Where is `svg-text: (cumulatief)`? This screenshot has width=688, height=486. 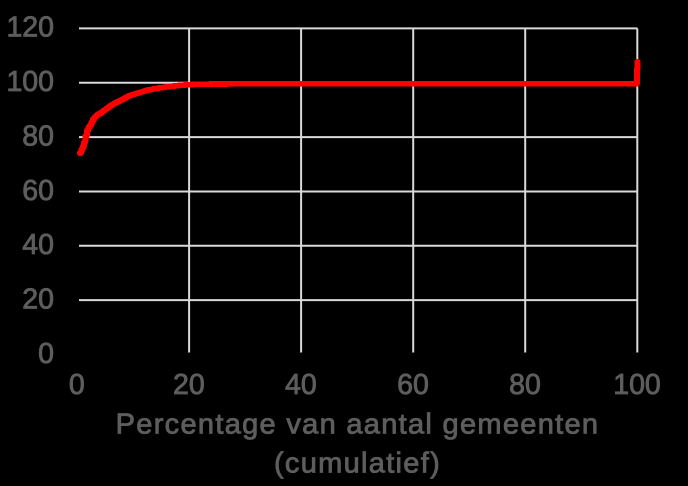
svg-text: (cumulatief) is located at coordinates (357, 464).